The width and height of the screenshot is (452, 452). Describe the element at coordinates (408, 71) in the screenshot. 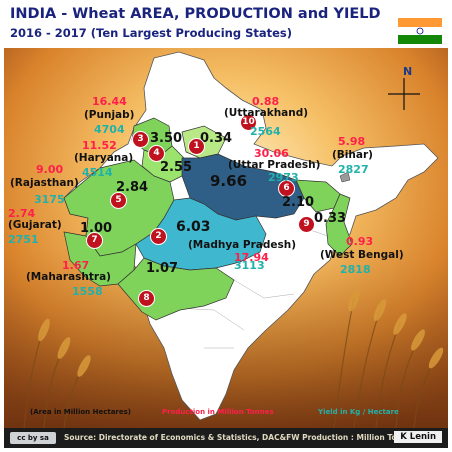

I see `compass-north-label: N` at that location.